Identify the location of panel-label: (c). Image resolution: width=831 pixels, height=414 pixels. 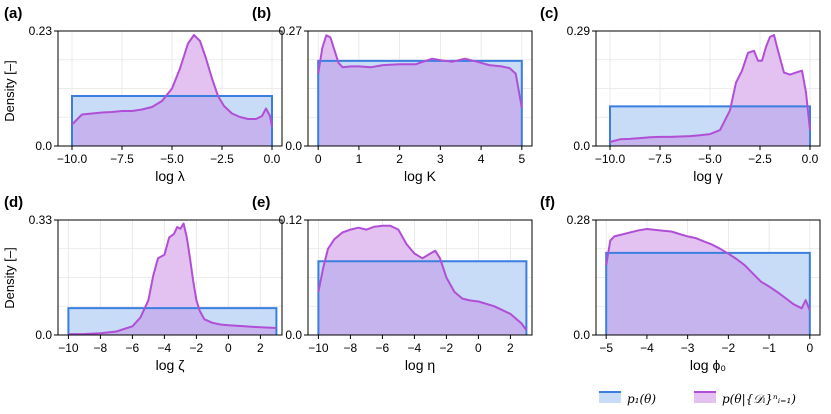
(549, 13).